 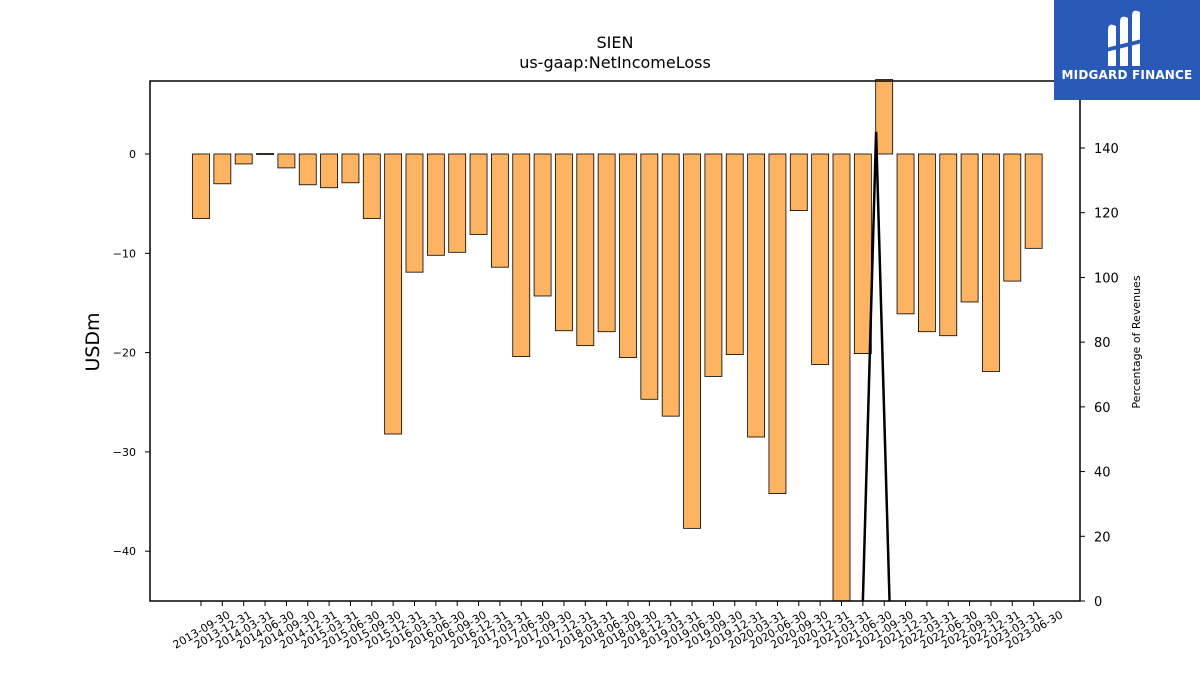 I want to click on y-tick-label: −10, so click(x=124, y=253).